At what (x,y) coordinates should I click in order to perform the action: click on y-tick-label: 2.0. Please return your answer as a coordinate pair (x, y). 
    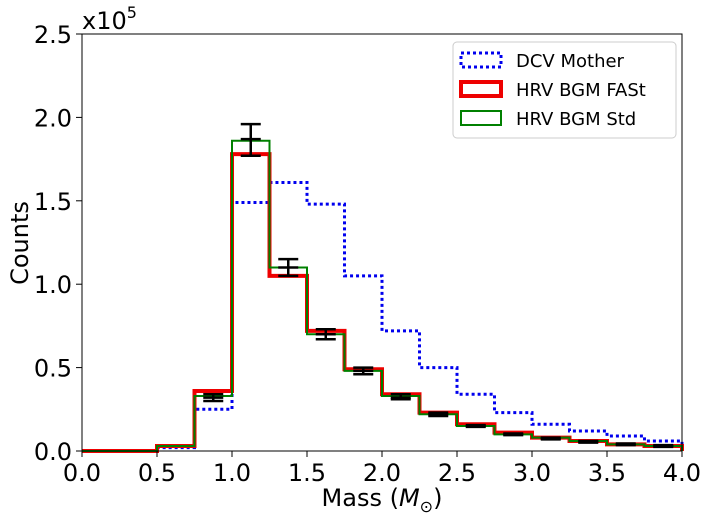
    Looking at the image, I should click on (53, 118).